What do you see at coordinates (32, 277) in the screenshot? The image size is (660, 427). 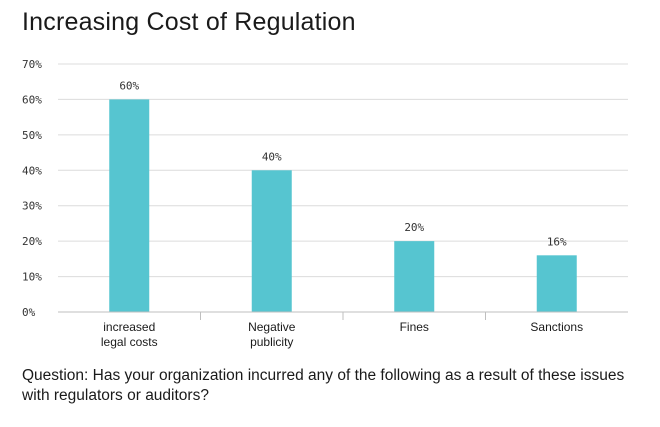 I see `y-tick-label: 10%` at bounding box center [32, 277].